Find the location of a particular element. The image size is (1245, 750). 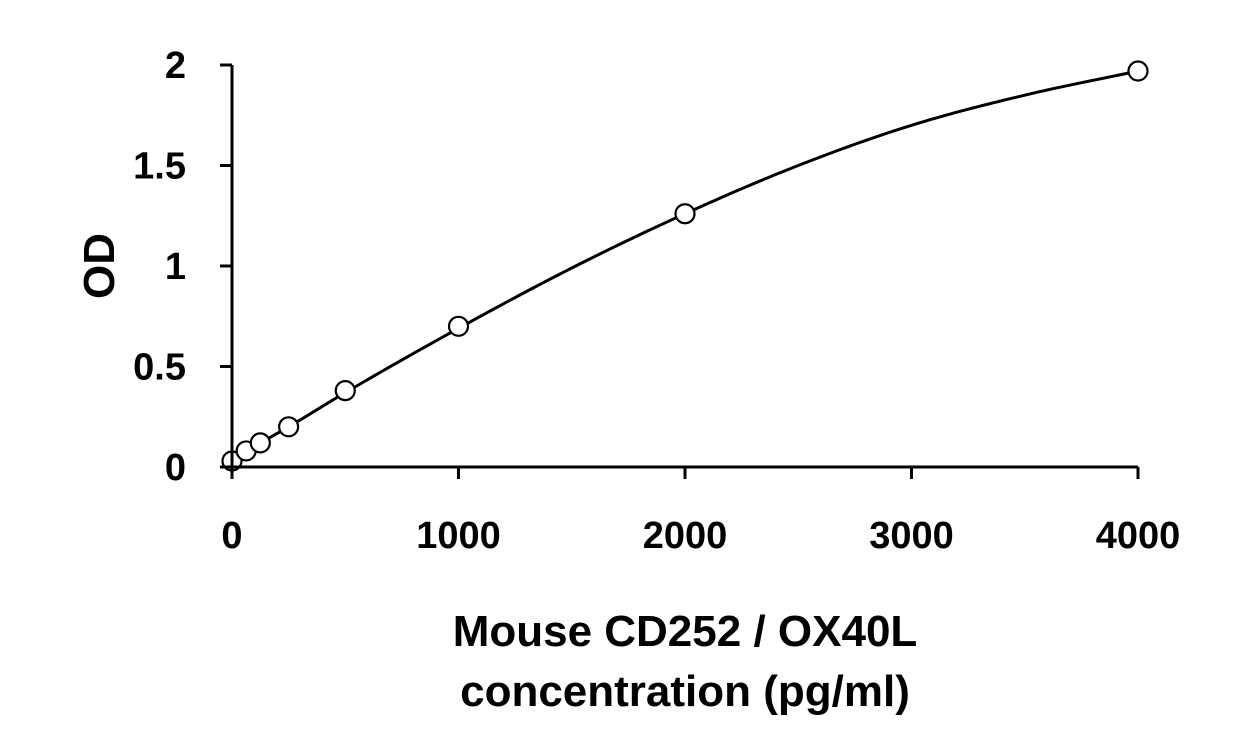

y-tick-label: 0.5 is located at coordinates (159, 368).